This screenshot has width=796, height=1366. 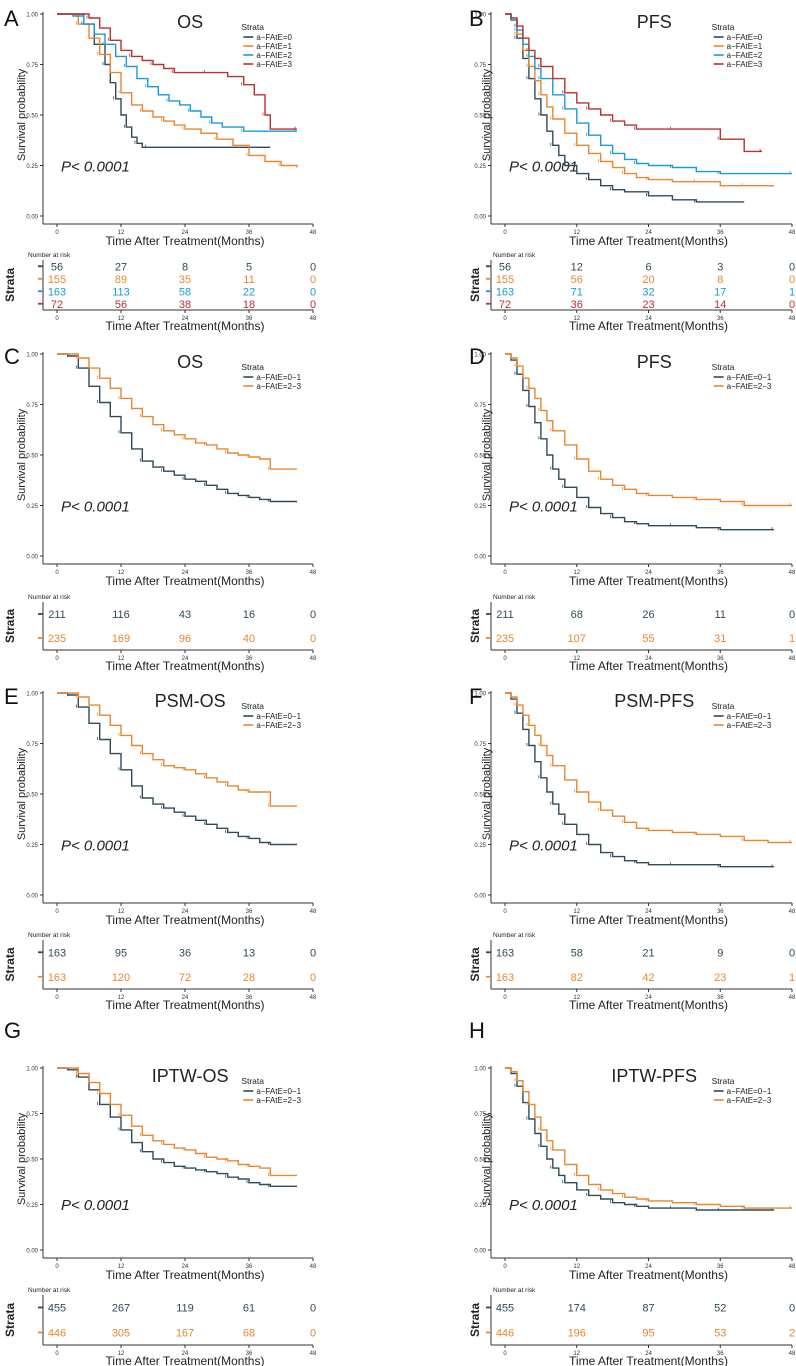 What do you see at coordinates (576, 998) in the screenshot?
I see `risk-x-tick-label: 12` at bounding box center [576, 998].